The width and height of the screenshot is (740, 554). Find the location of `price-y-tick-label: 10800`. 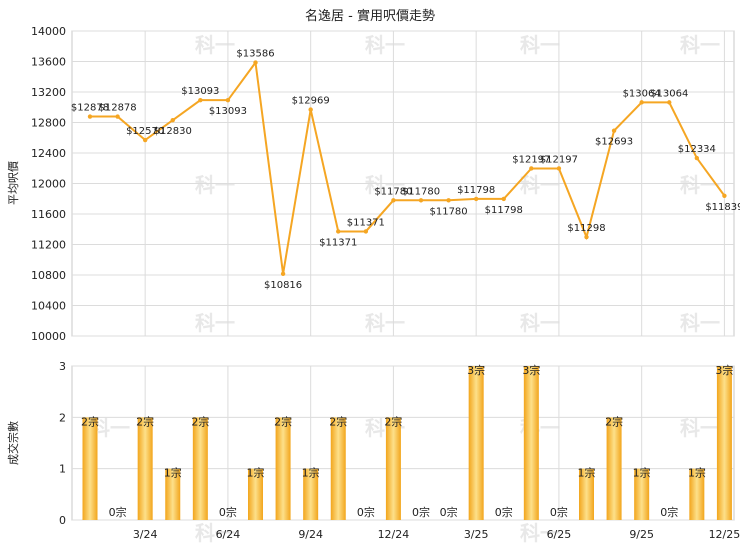

price-y-tick-label: 10800 is located at coordinates (48, 275).